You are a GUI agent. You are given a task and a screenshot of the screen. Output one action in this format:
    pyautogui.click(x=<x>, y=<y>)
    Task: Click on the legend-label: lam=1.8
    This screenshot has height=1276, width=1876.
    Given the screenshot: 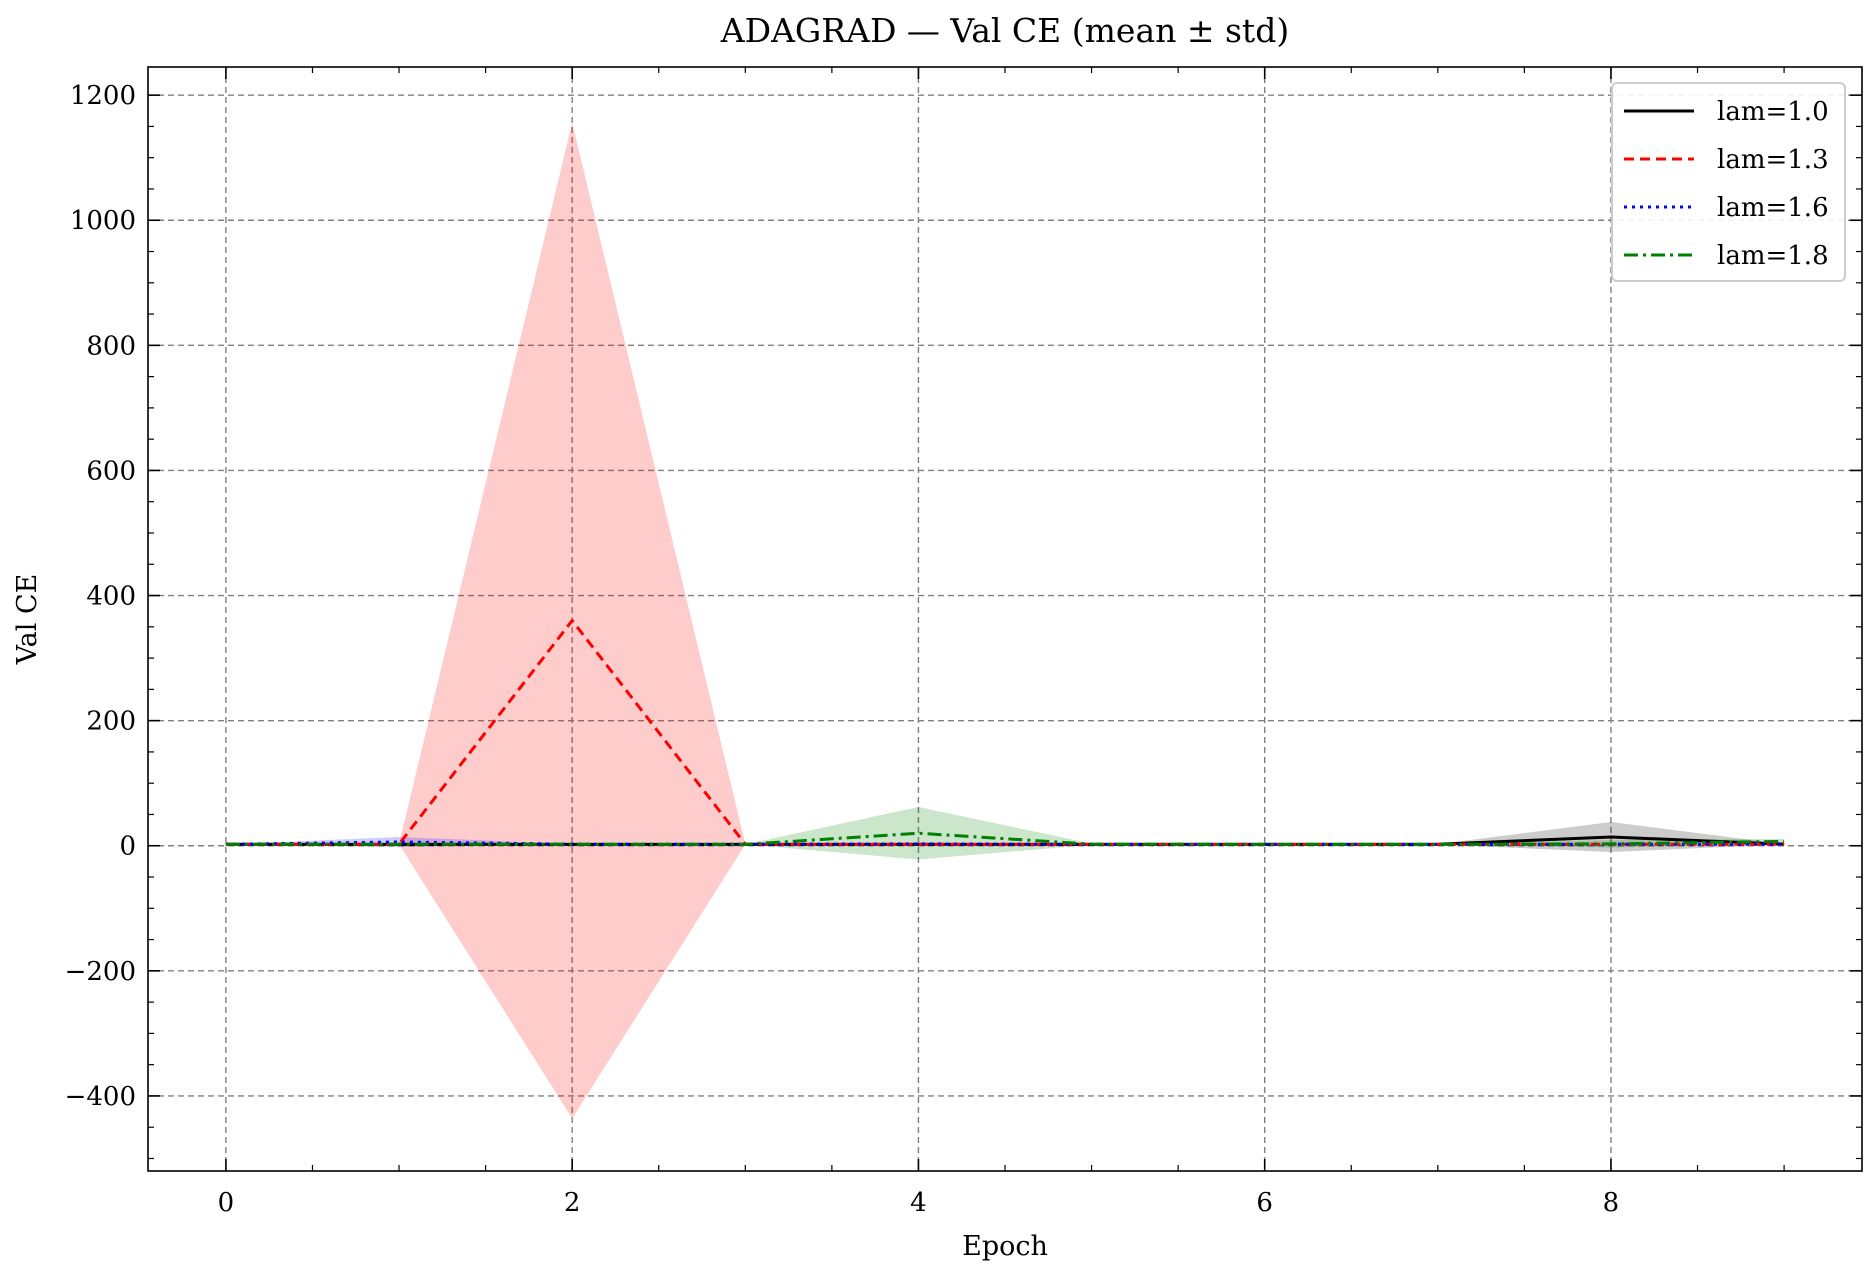 What is the action you would take?
    pyautogui.click(x=1773, y=256)
    